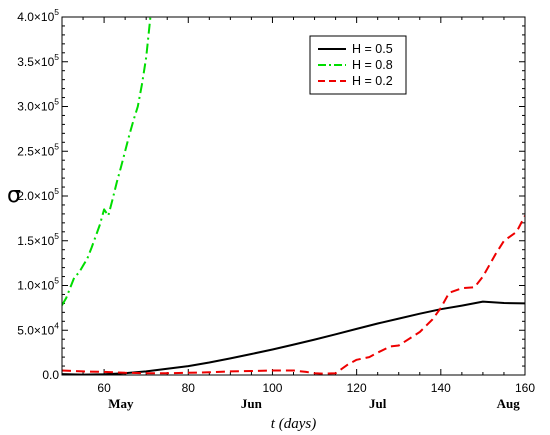  I want to click on month-label: Jul, so click(378, 403).